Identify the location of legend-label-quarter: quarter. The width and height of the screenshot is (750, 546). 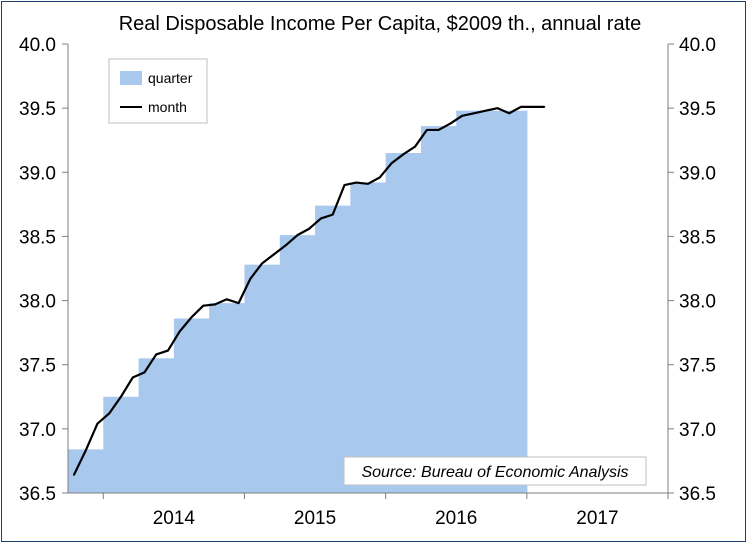
(170, 78).